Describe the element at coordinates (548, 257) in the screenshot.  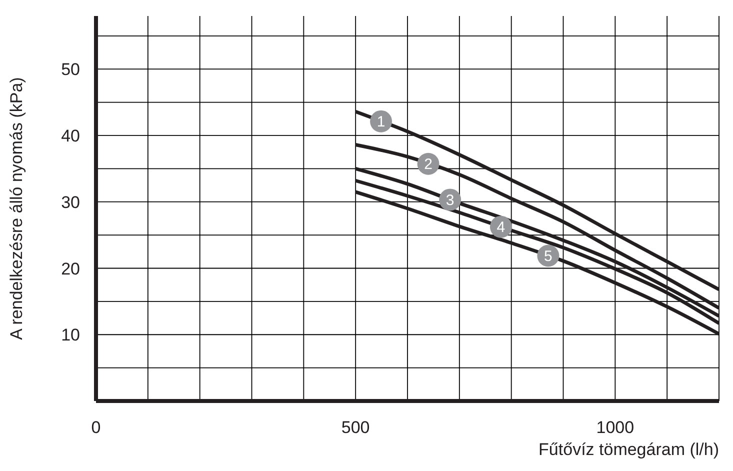
I see `series-label: 5` at that location.